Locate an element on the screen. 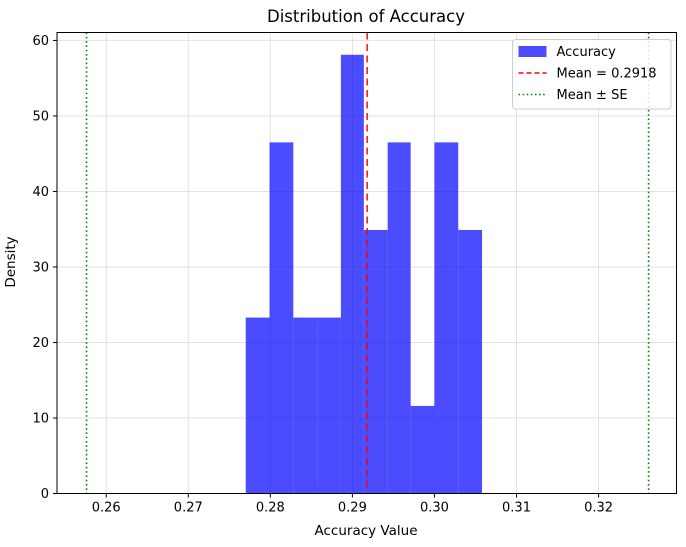 The height and width of the screenshot is (547, 686). legend: Accuracy Mean = 0.2918 Mean ± SE is located at coordinates (592, 74).